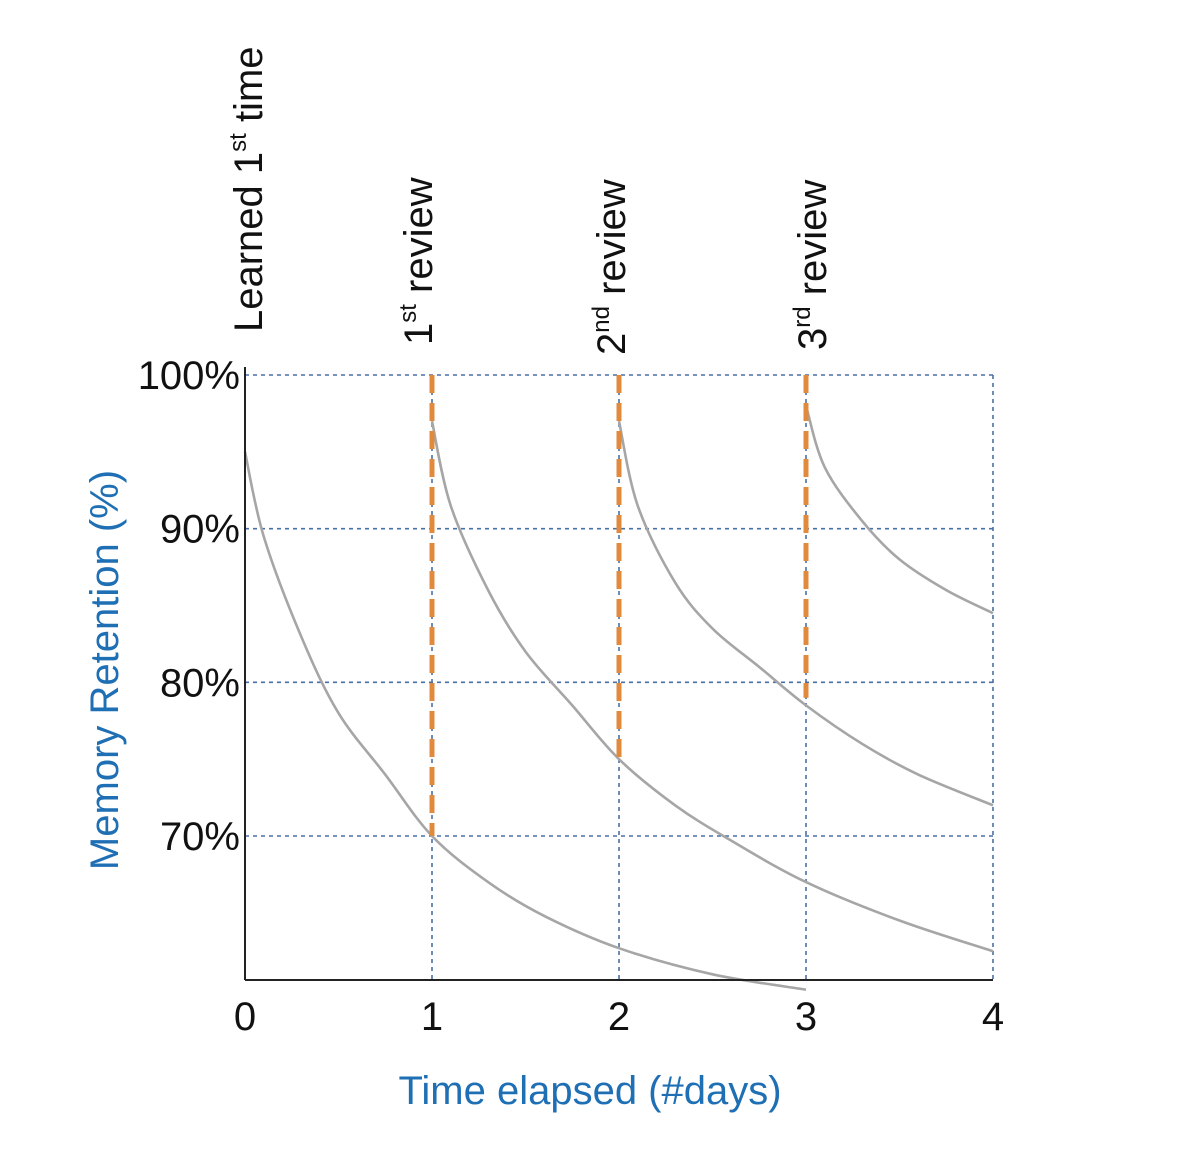  Describe the element at coordinates (200, 837) in the screenshot. I see `y-tick-label-70: 70%` at that location.